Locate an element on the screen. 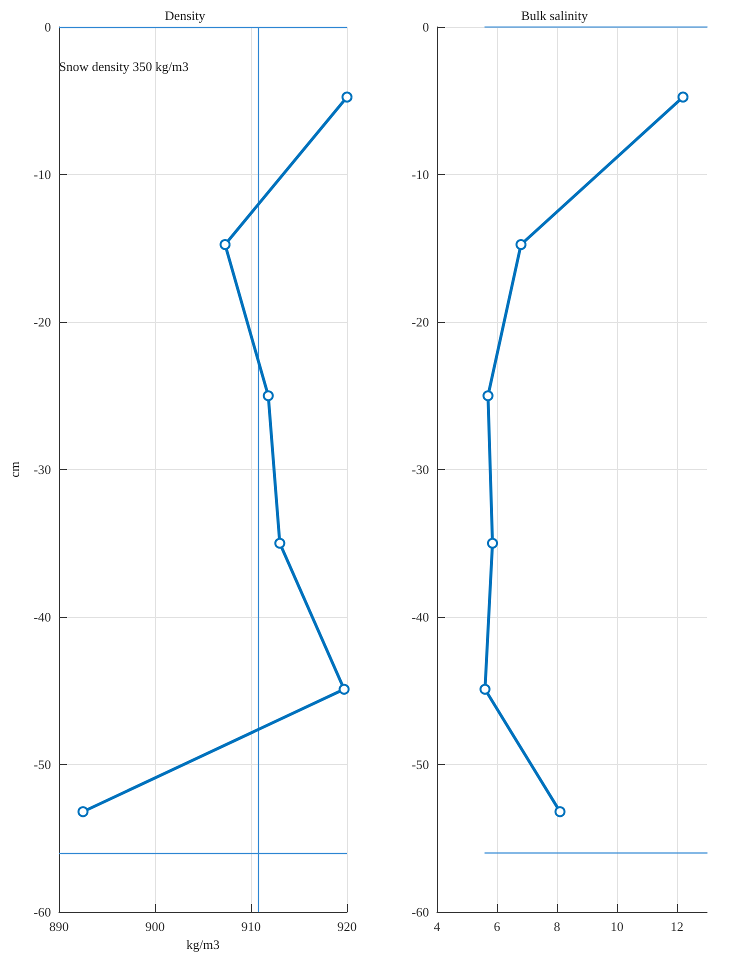  x-tick-label: 8 is located at coordinates (557, 926).